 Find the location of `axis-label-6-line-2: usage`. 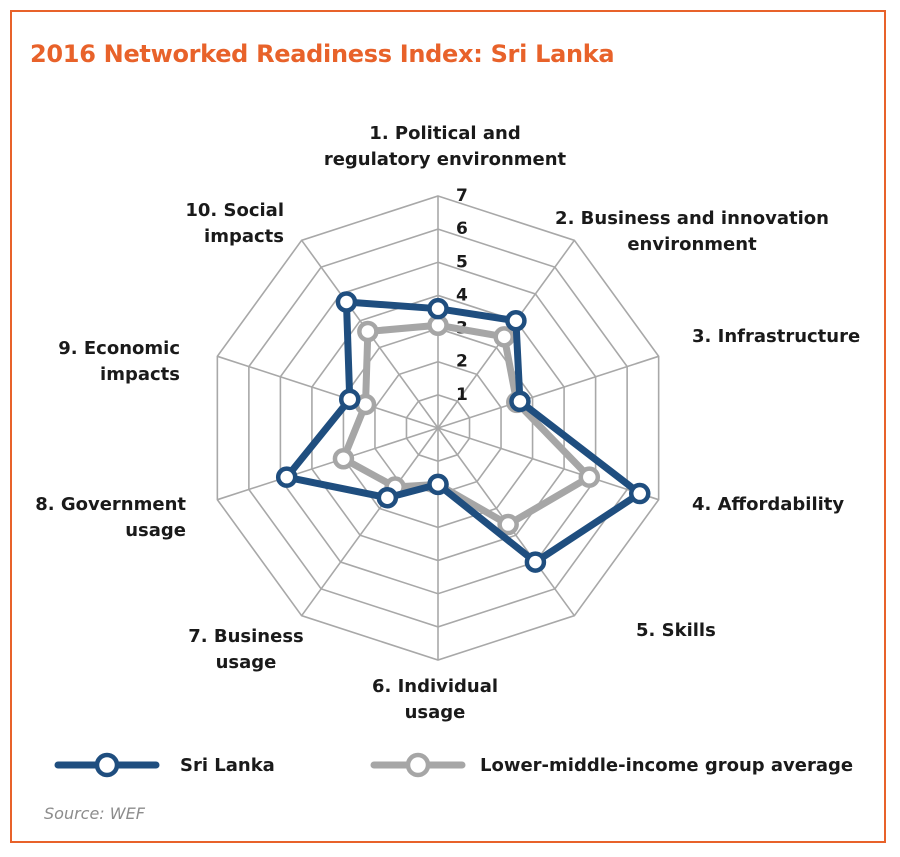

axis-label-6-line-2: usage is located at coordinates (435, 712).